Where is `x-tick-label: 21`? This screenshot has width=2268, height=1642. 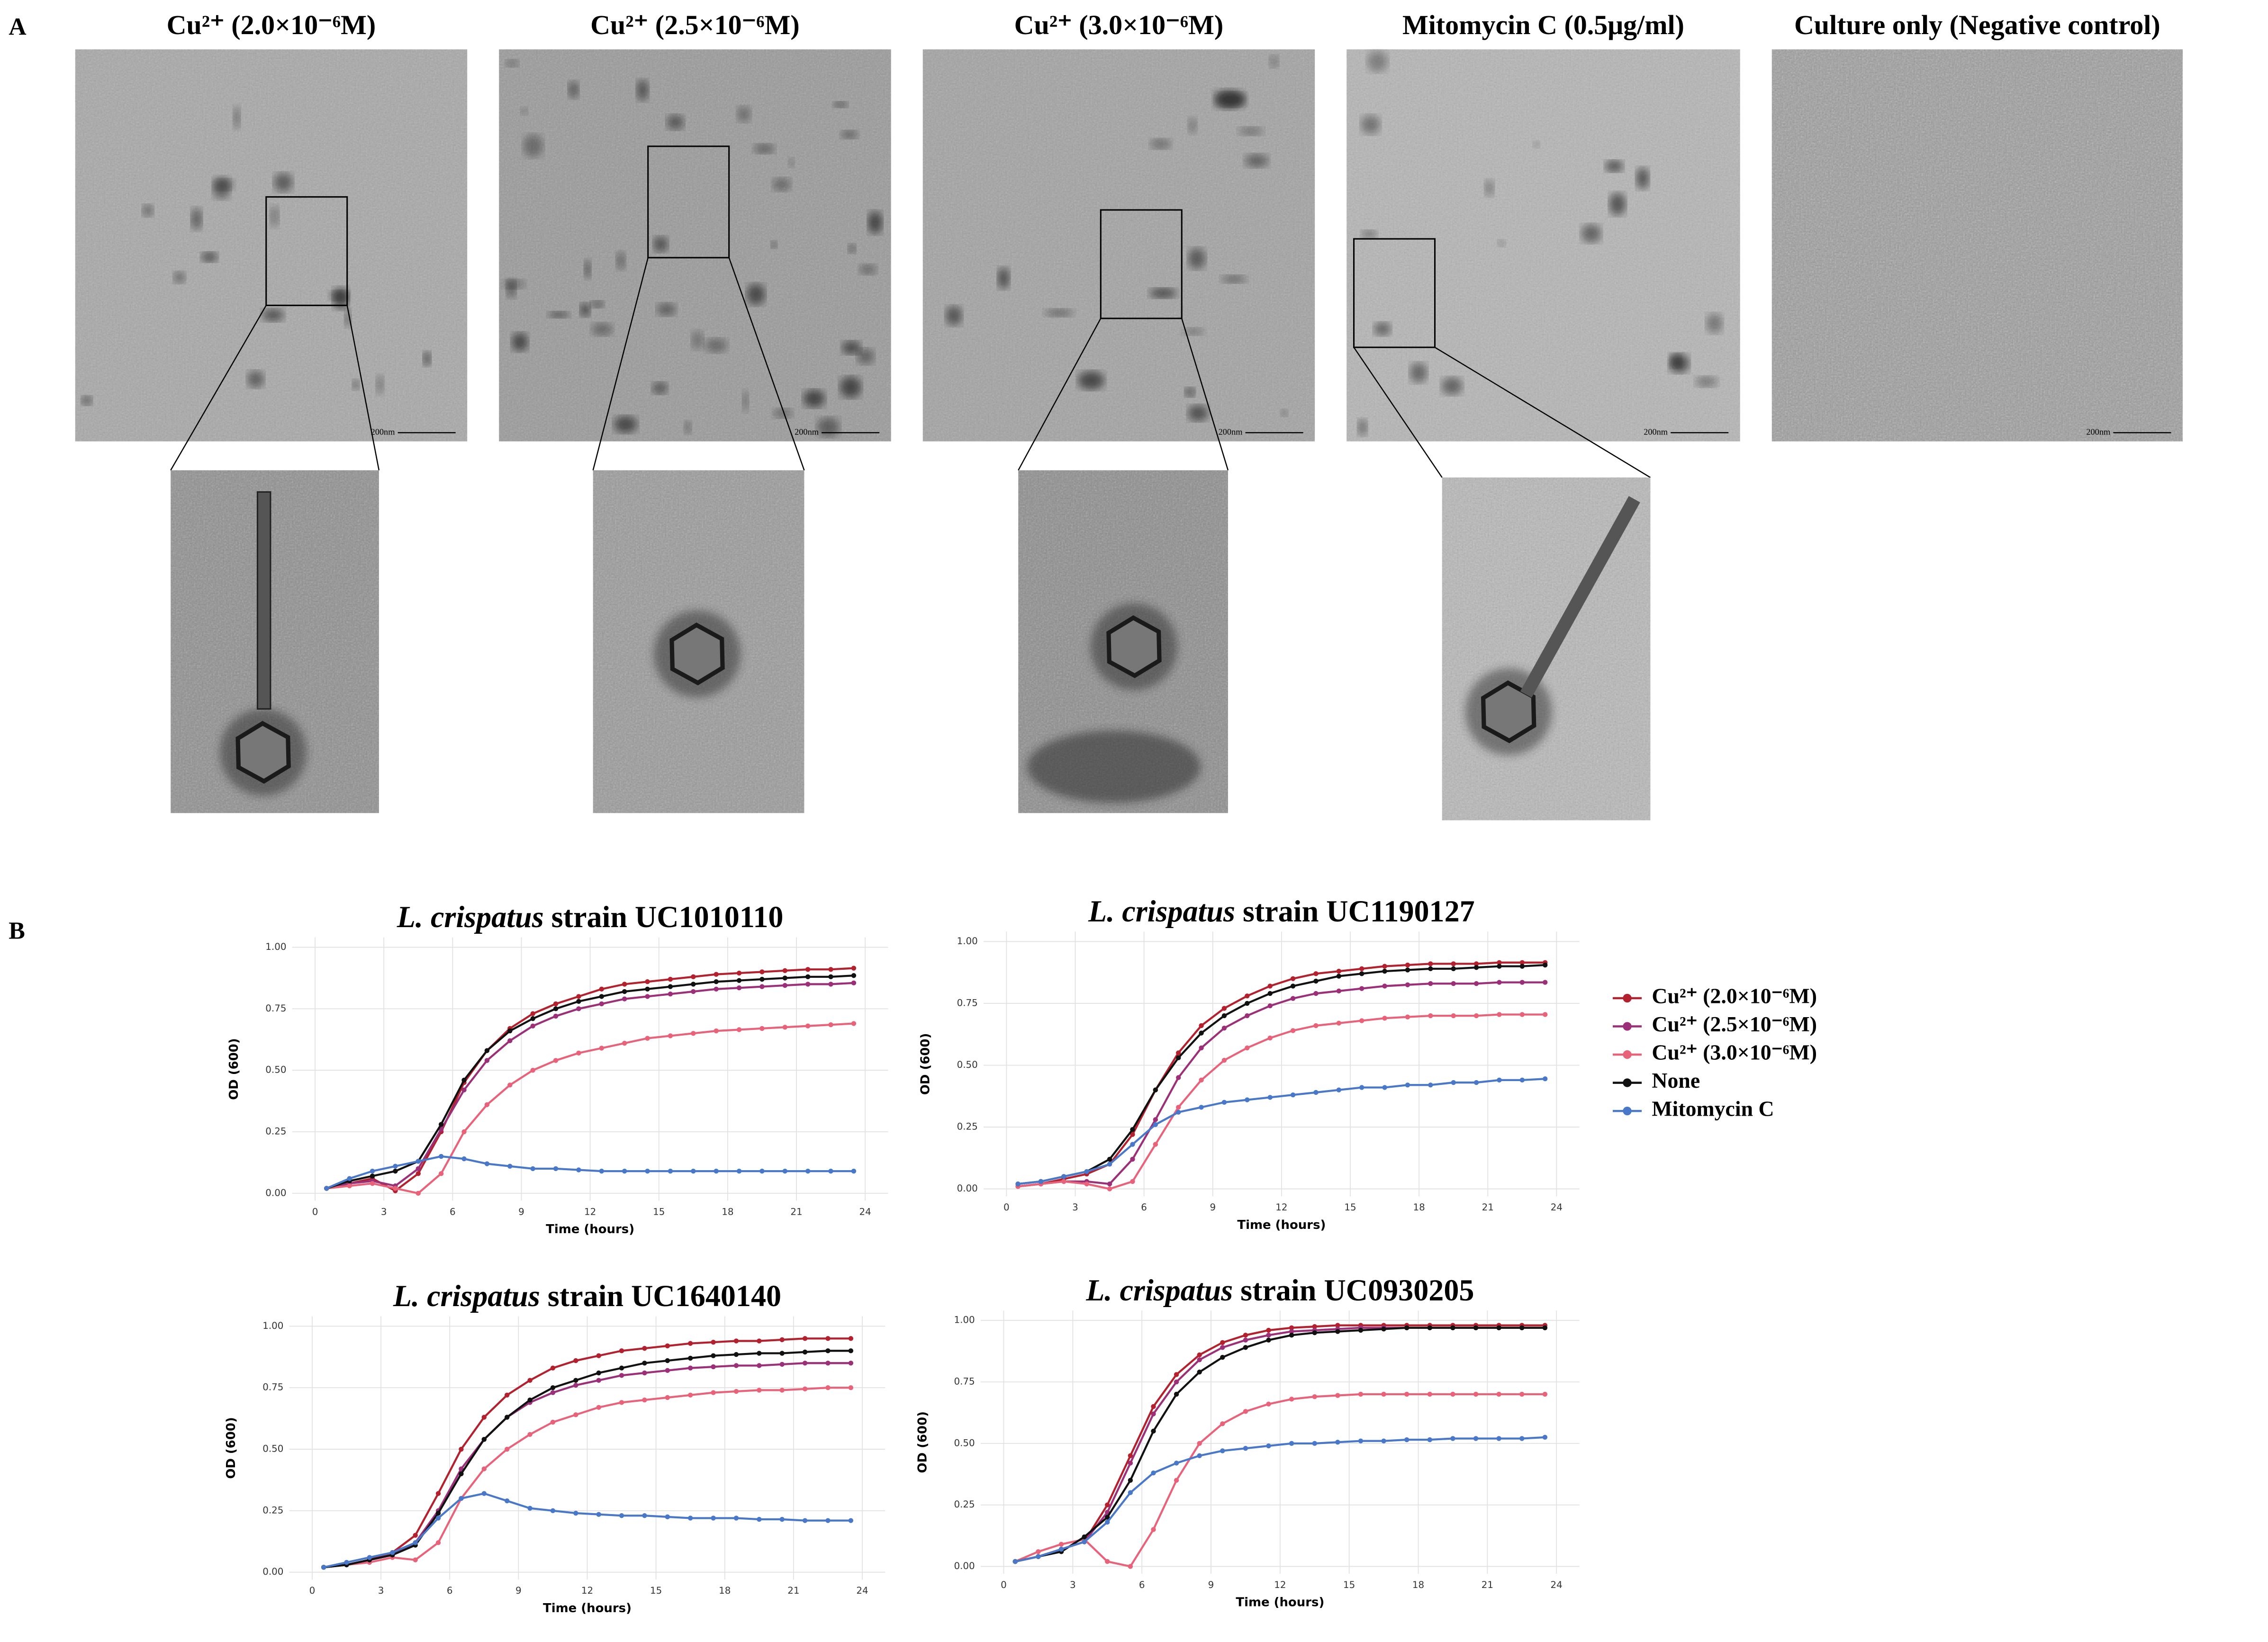
x-tick-label: 21 is located at coordinates (793, 1590).